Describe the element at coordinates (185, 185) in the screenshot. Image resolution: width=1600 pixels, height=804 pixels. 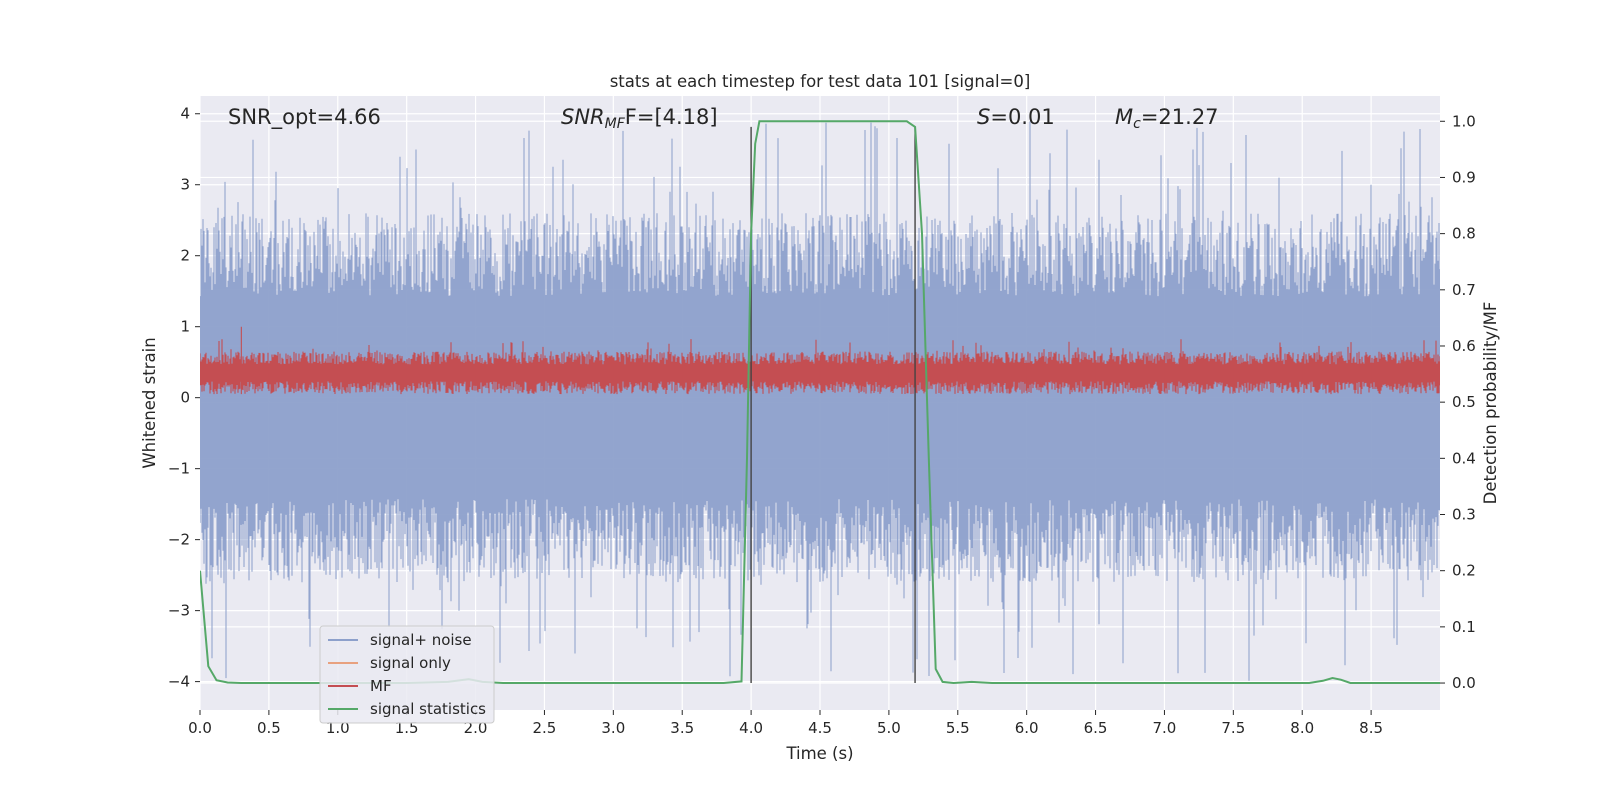
I see `y-tick-label: 3` at that location.